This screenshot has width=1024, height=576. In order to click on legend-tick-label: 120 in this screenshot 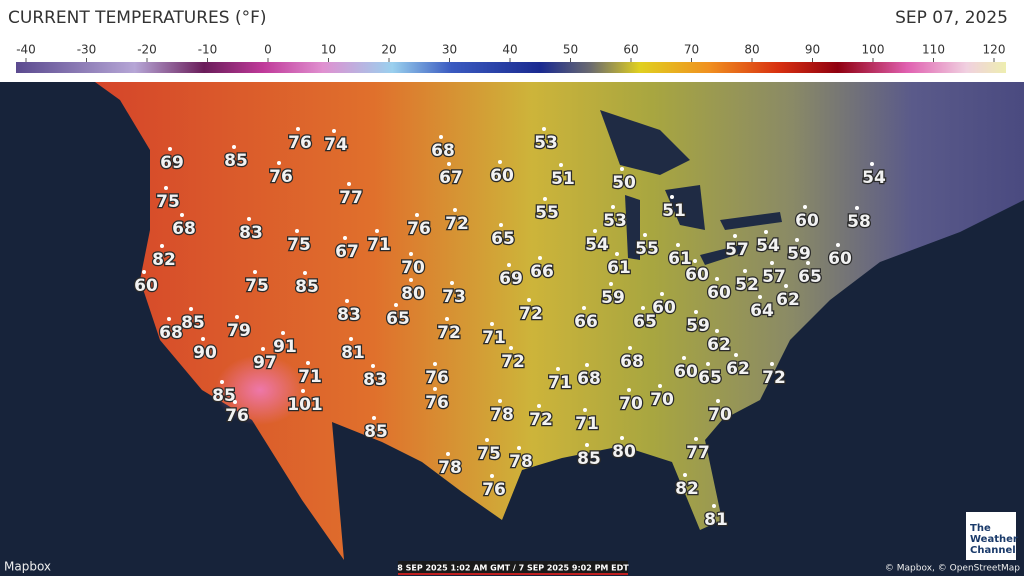, I will do `click(994, 50)`.